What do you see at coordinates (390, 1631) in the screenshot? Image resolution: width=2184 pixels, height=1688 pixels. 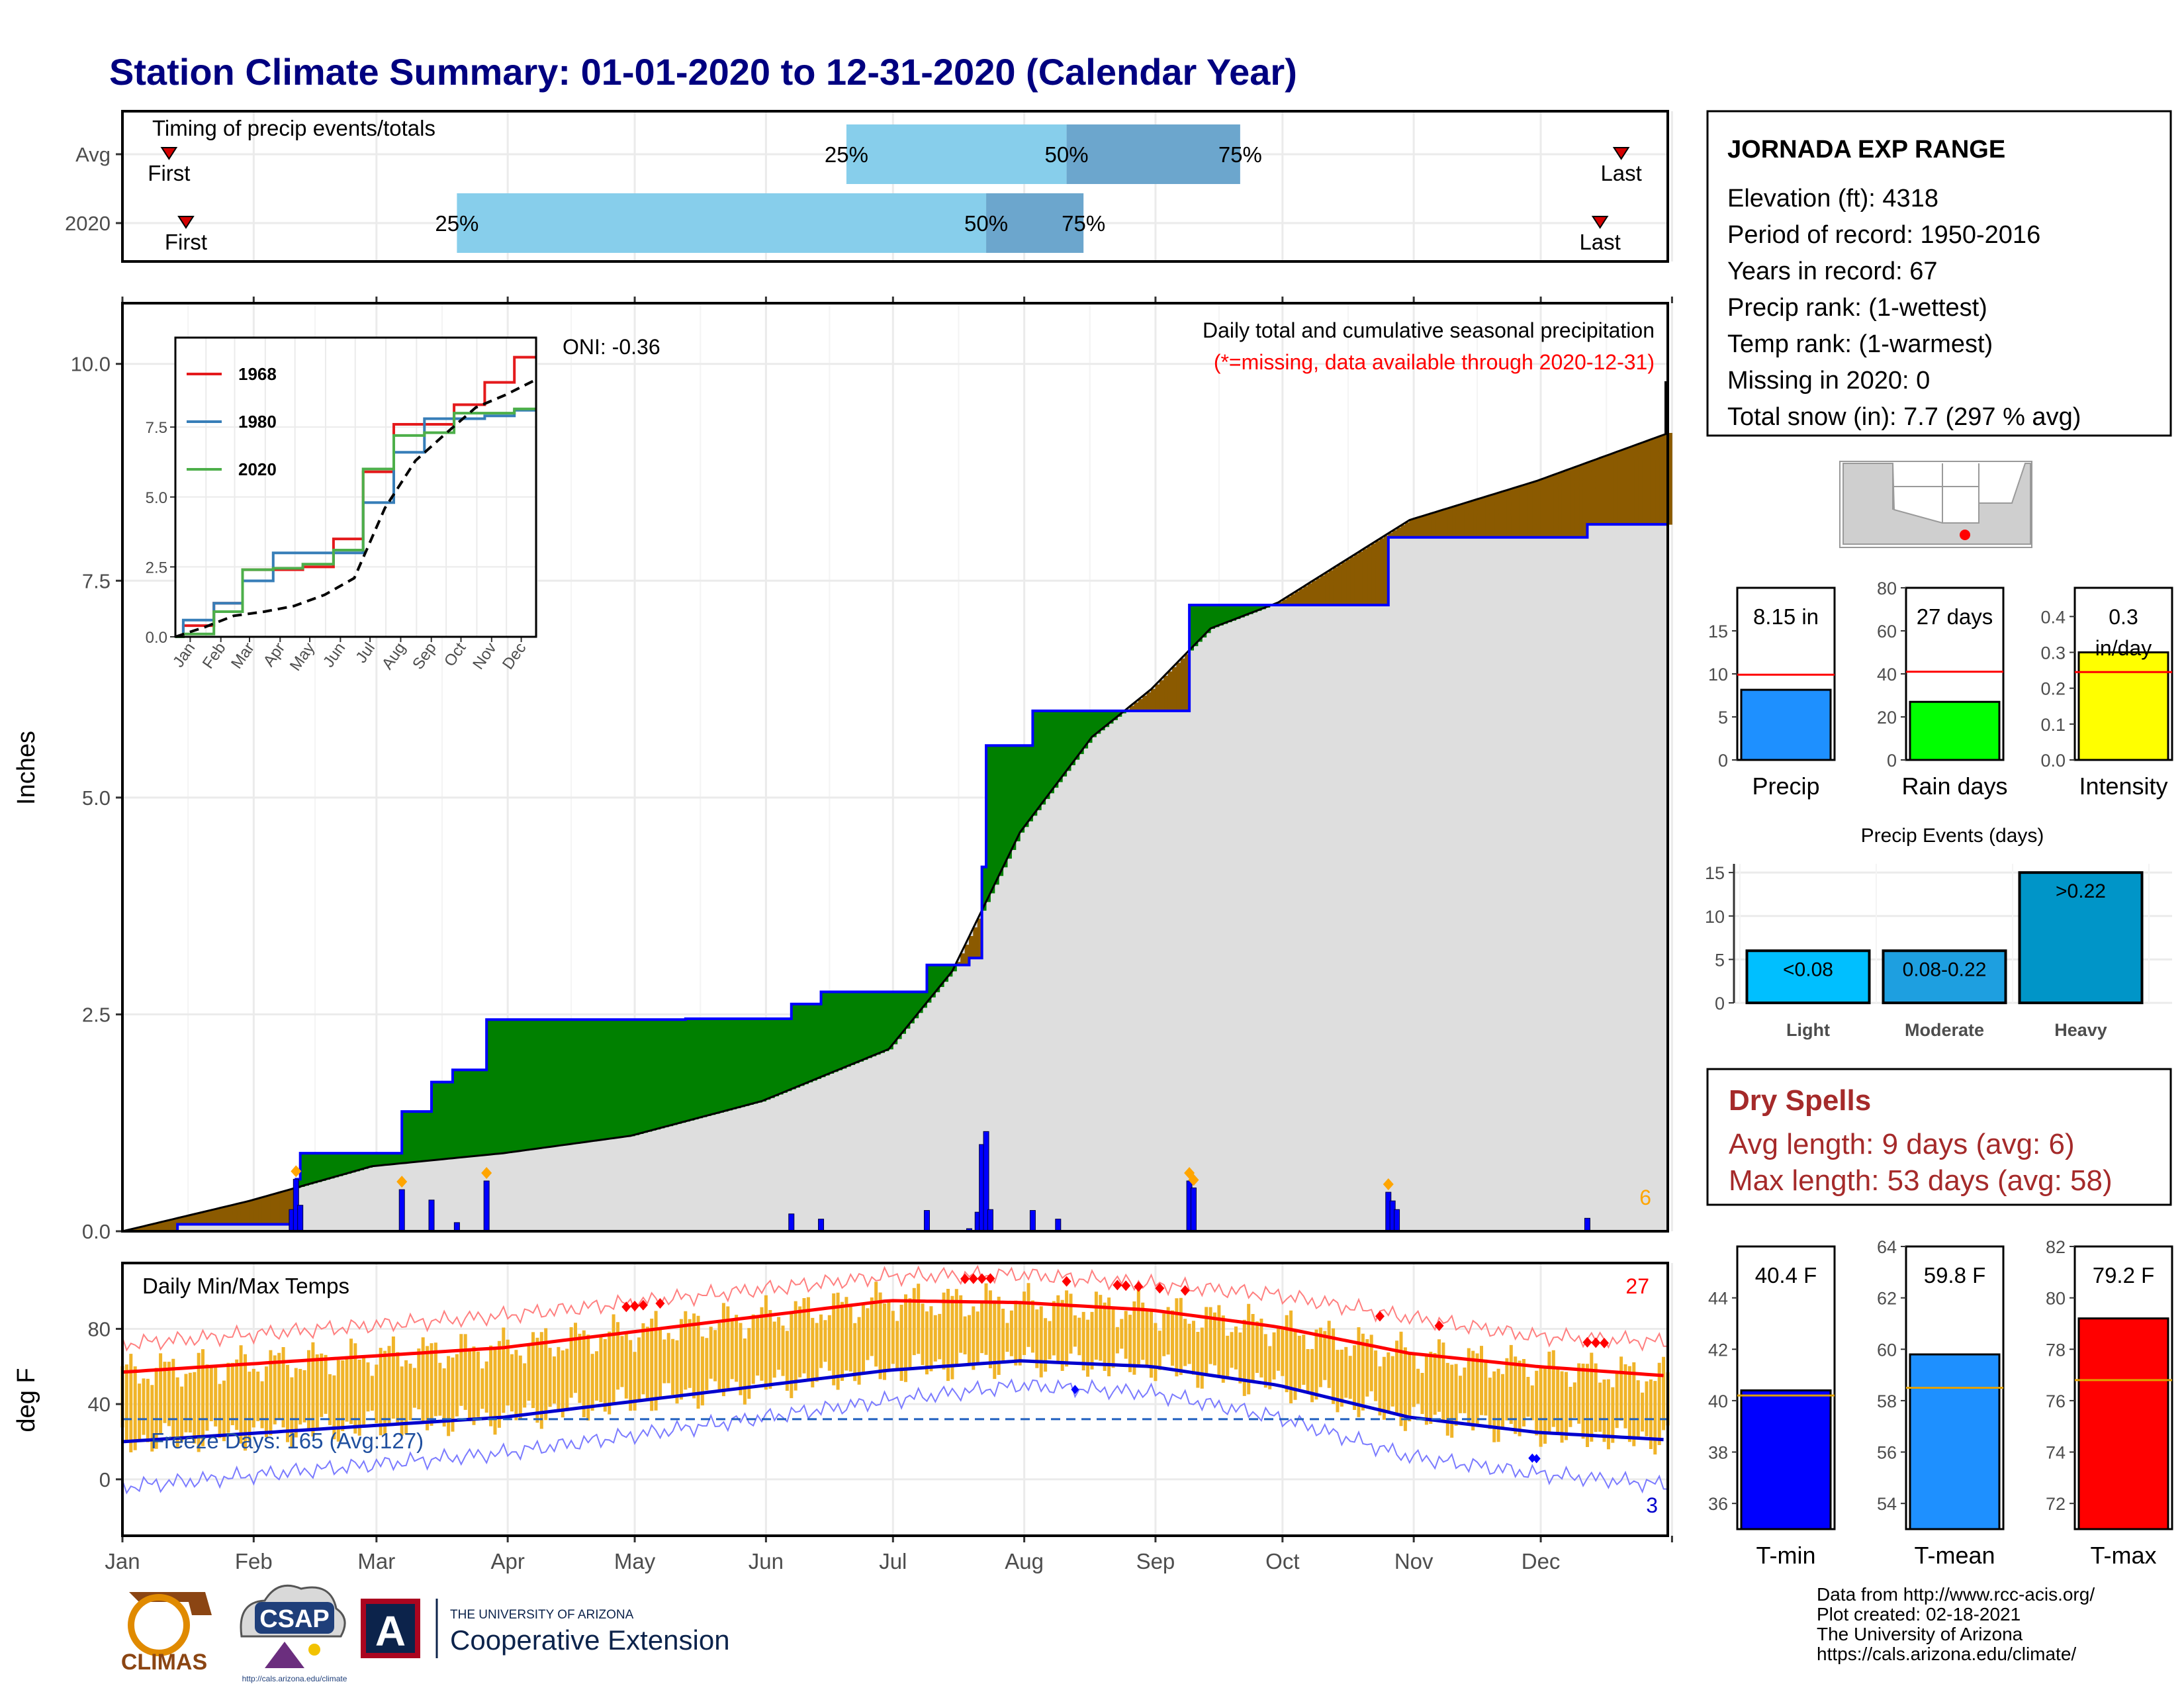 I see `ua-logo-letter: A` at bounding box center [390, 1631].